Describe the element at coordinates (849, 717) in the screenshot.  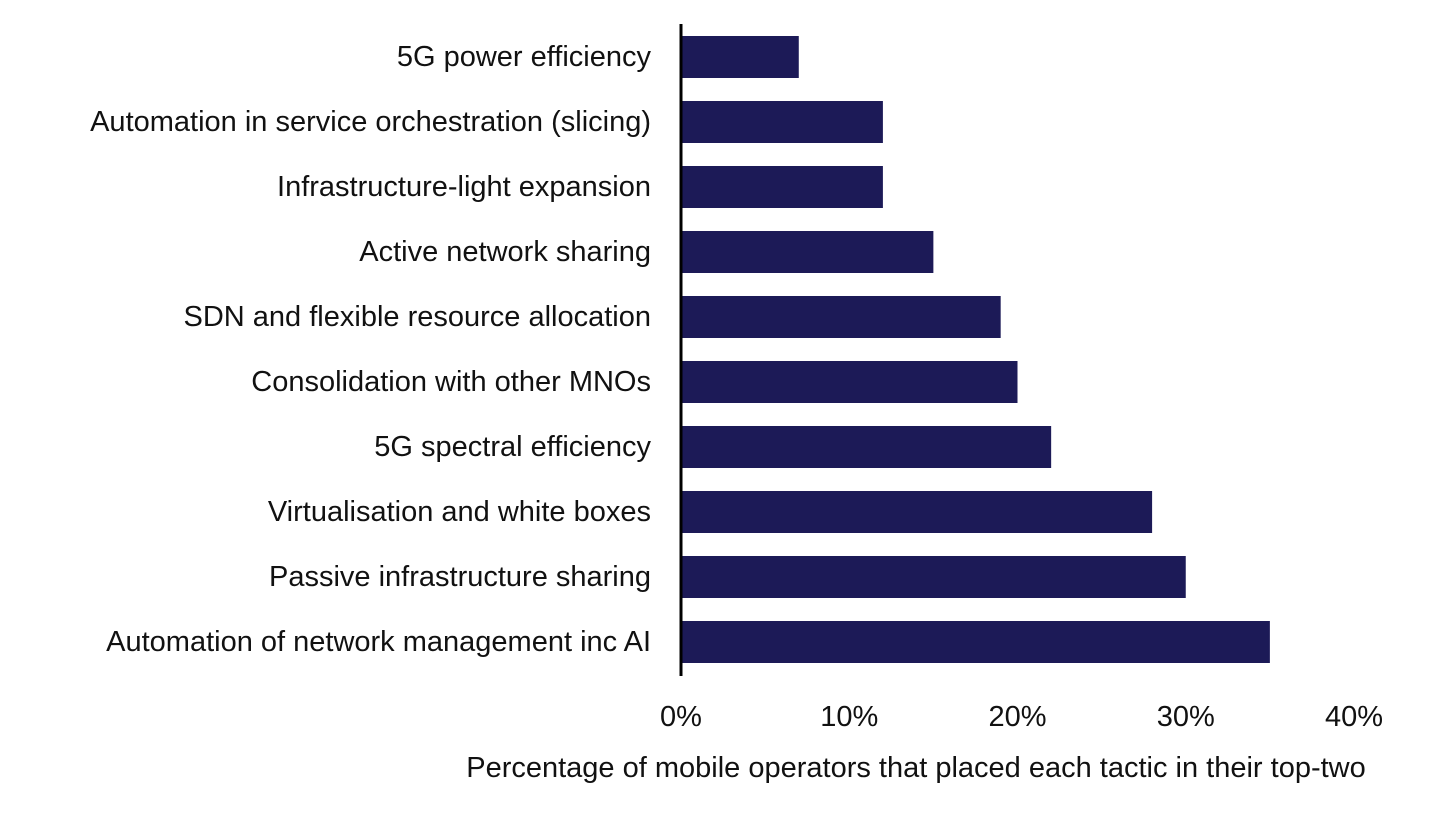
I see `x-tick-label: 10%` at that location.